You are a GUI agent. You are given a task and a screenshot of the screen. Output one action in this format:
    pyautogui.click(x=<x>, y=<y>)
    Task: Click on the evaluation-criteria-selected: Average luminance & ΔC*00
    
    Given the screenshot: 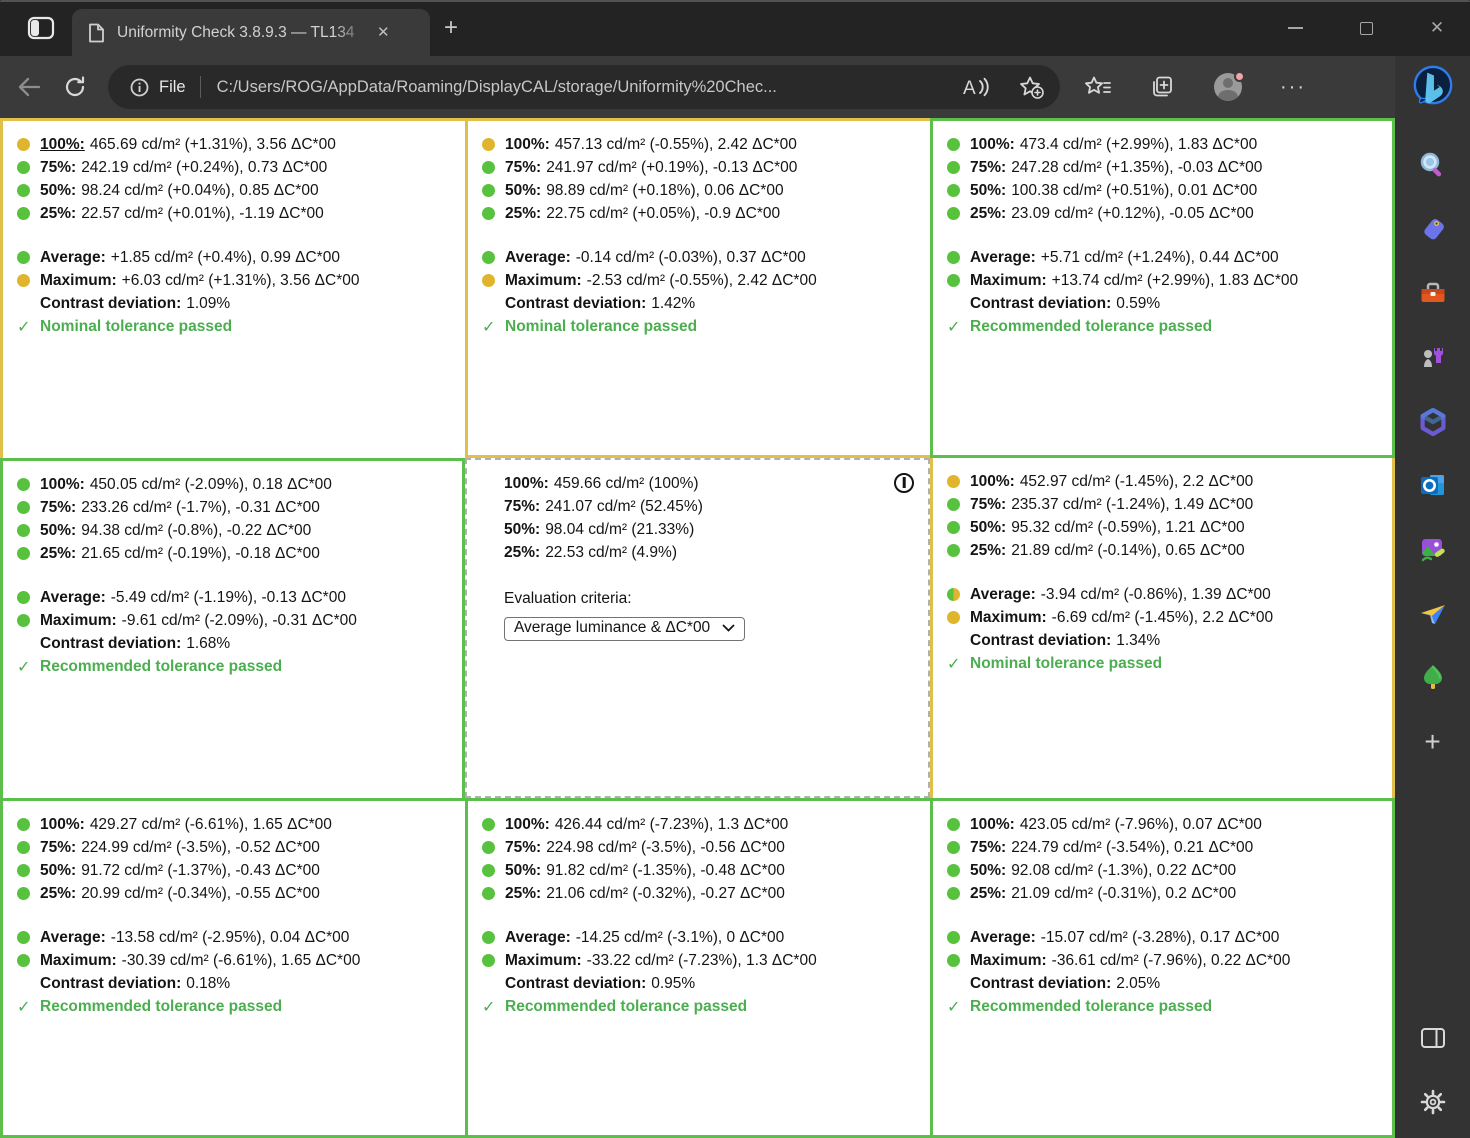 What is the action you would take?
    pyautogui.click(x=612, y=627)
    